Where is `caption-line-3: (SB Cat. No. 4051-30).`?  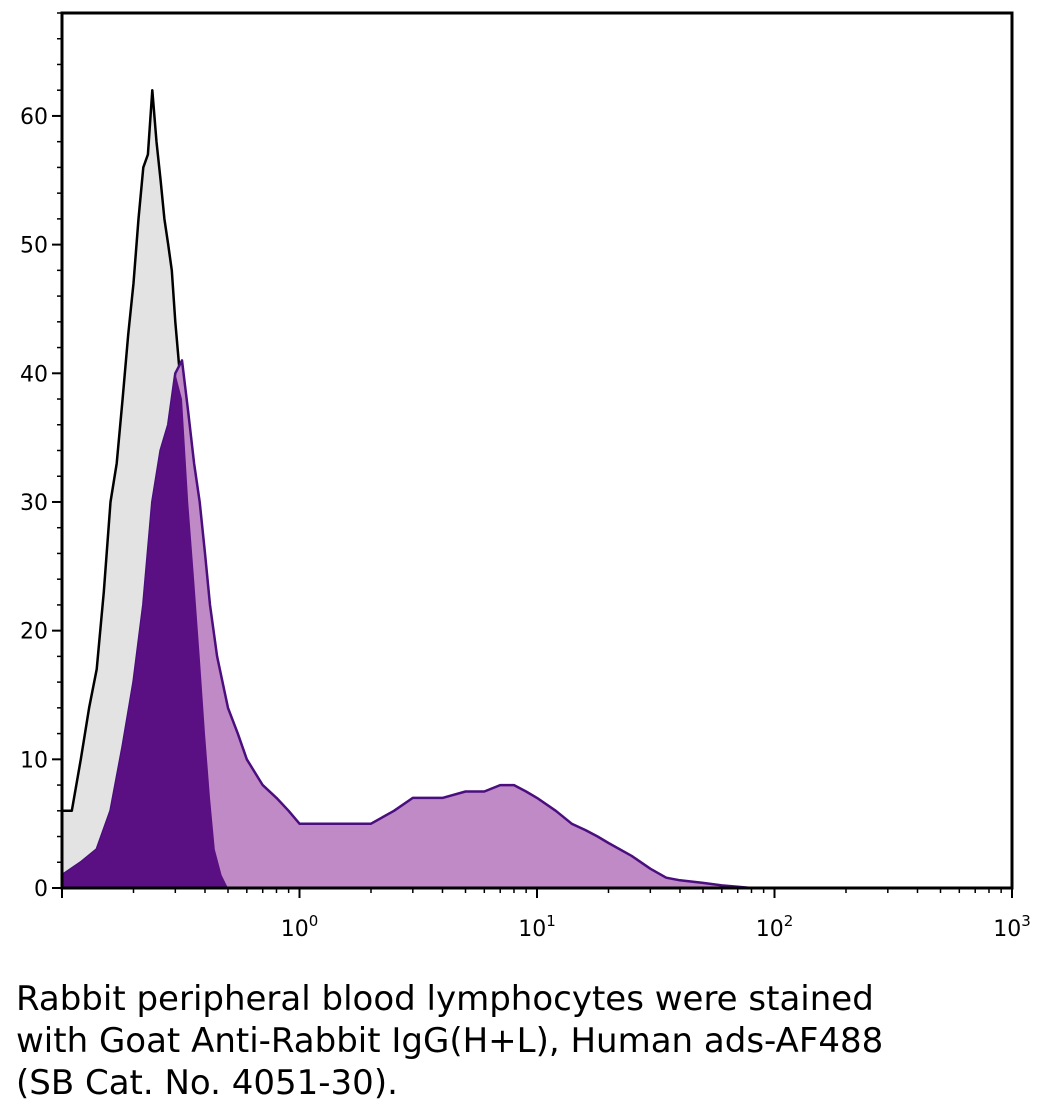 caption-line-3: (SB Cat. No. 4051-30). is located at coordinates (207, 1083).